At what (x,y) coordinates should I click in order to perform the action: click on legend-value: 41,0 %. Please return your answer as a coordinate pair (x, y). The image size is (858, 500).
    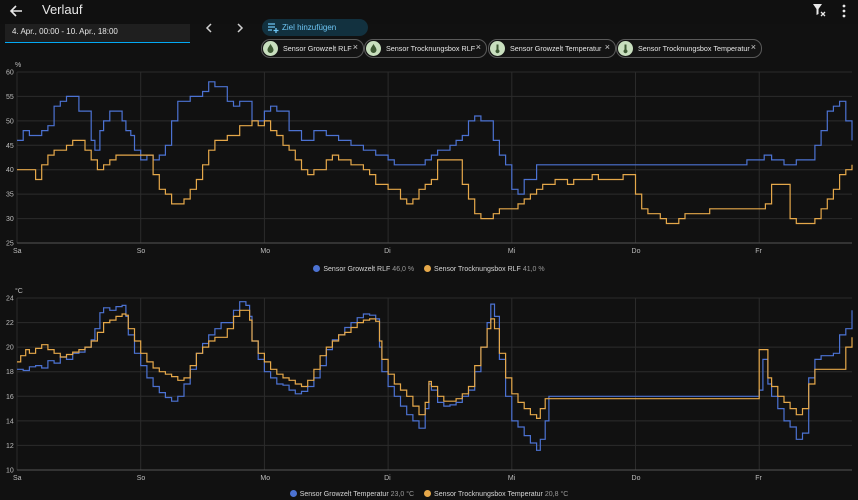
    Looking at the image, I should click on (533, 269).